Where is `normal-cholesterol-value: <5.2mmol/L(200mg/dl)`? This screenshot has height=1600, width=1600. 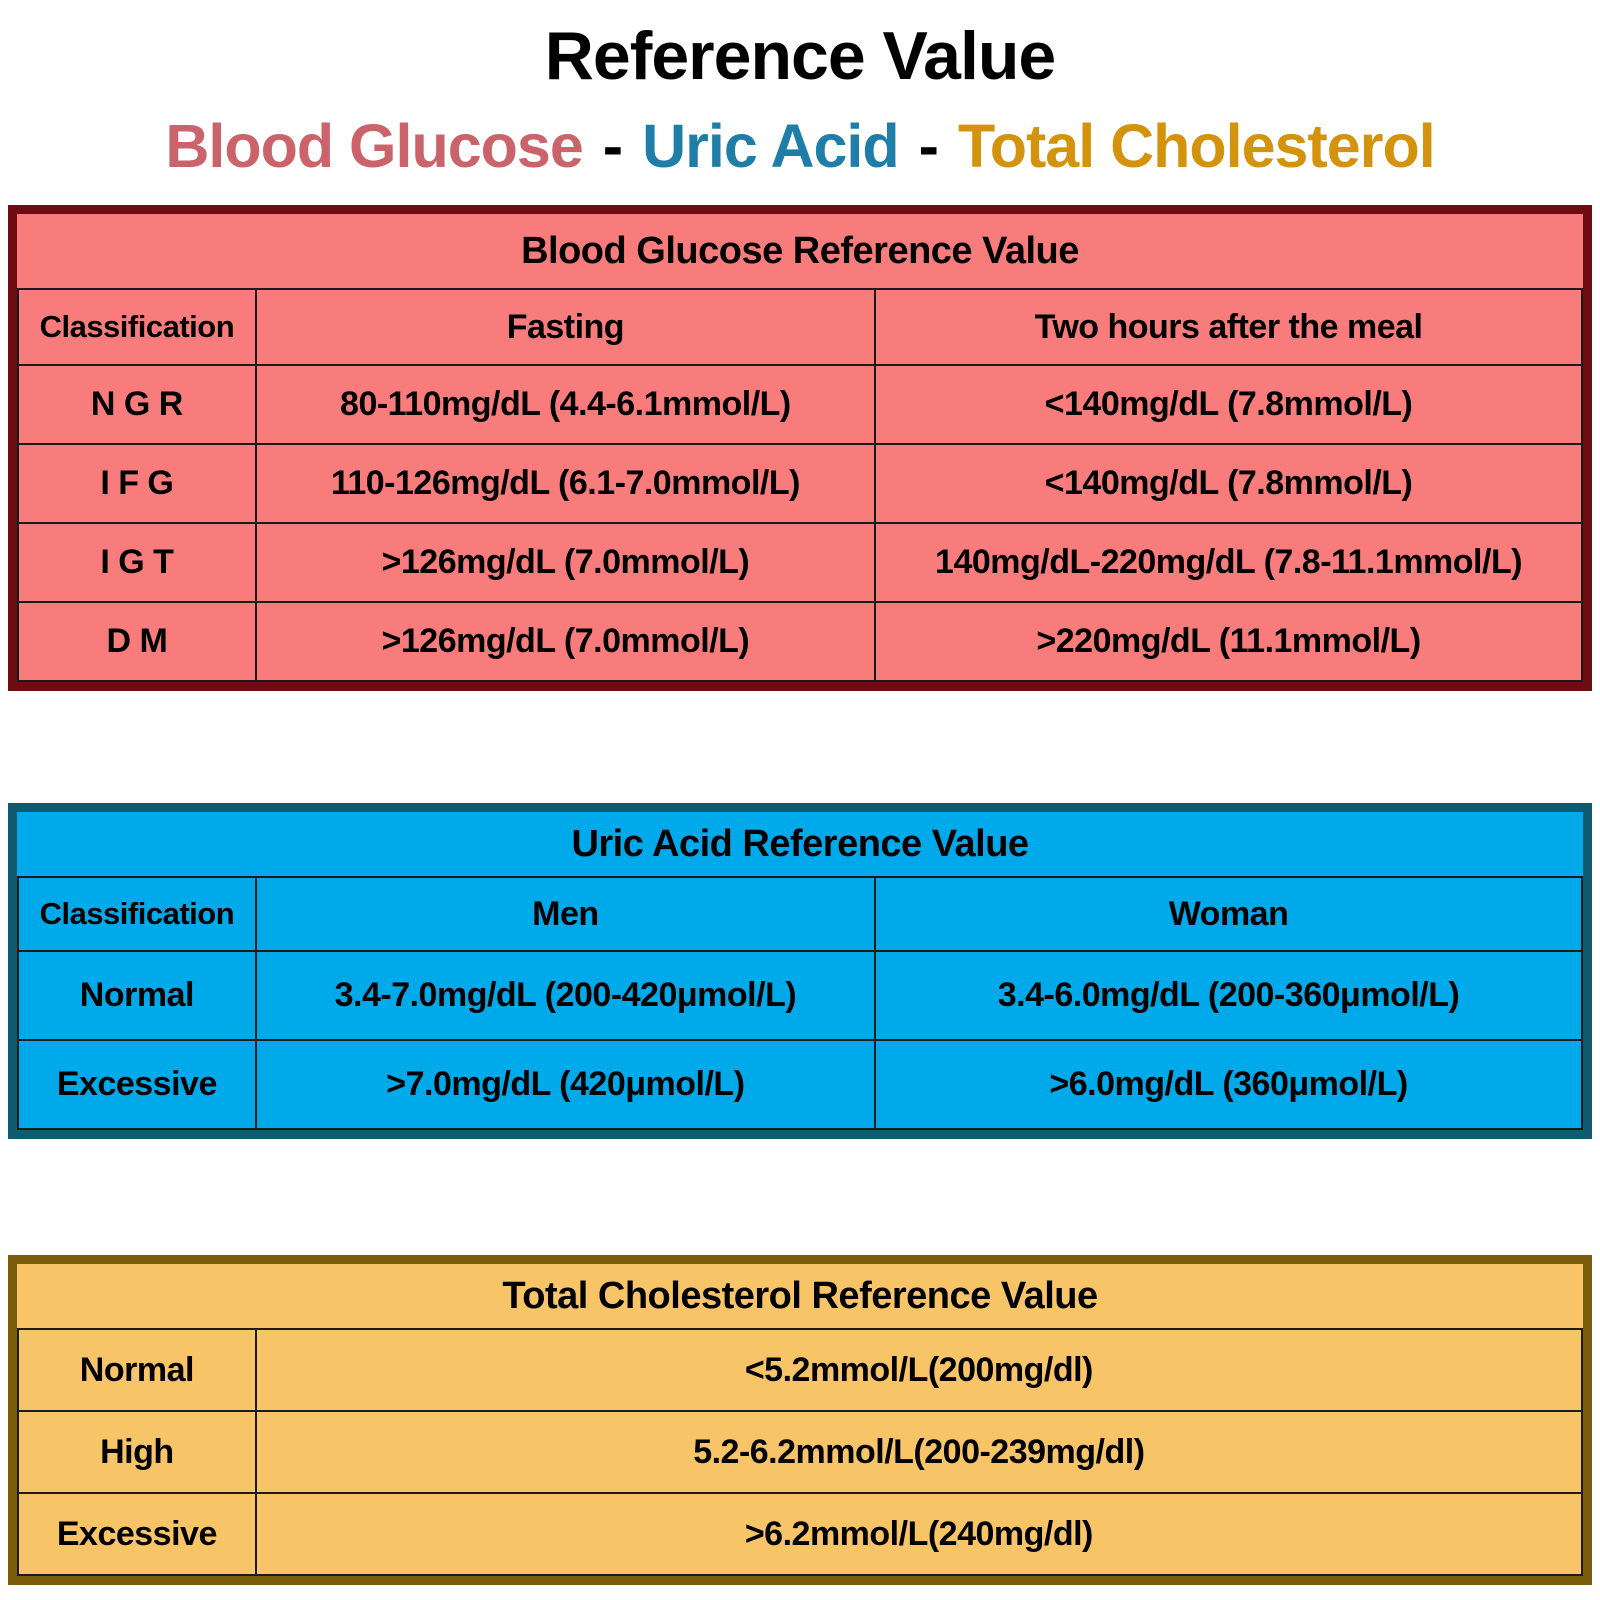
normal-cholesterol-value: <5.2mmol/L(200mg/dl) is located at coordinates (919, 1370).